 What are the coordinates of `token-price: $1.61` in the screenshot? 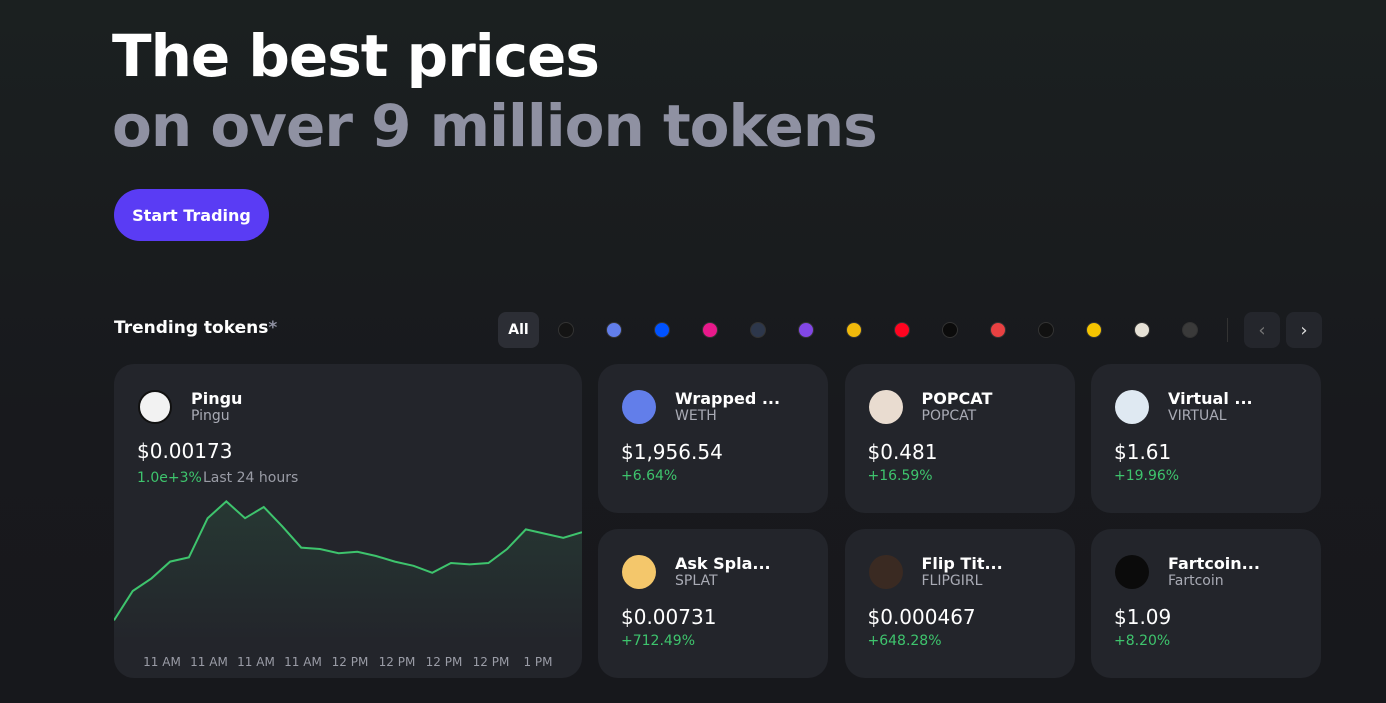 It's located at (1143, 452).